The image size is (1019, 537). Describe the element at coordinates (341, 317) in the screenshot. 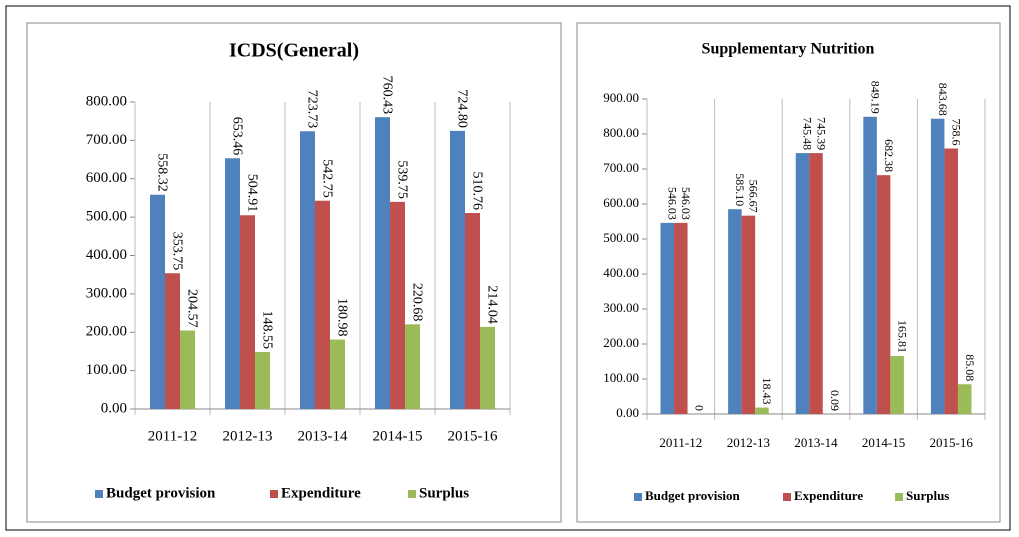

I see `data-label: 180.98` at that location.